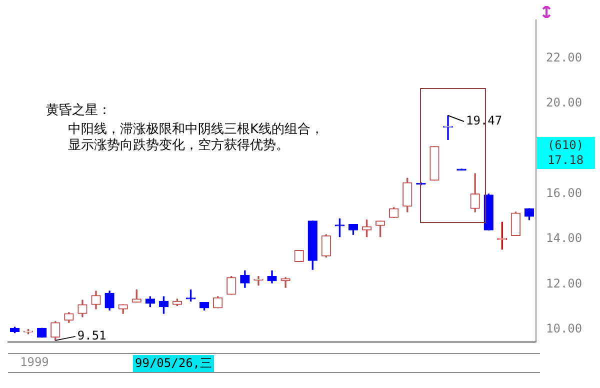  I want to click on y-tick-label: 12.00, so click(564, 283).